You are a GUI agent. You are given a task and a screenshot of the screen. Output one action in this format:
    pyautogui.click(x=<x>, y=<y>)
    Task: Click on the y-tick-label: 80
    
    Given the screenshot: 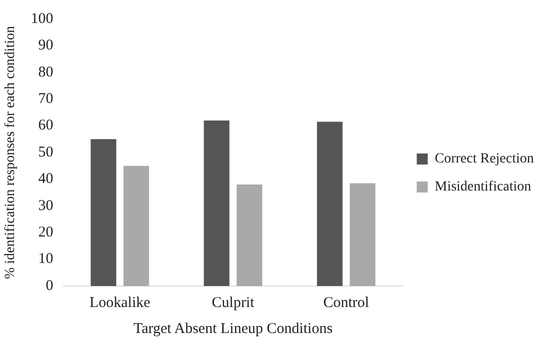 What is the action you would take?
    pyautogui.click(x=46, y=72)
    